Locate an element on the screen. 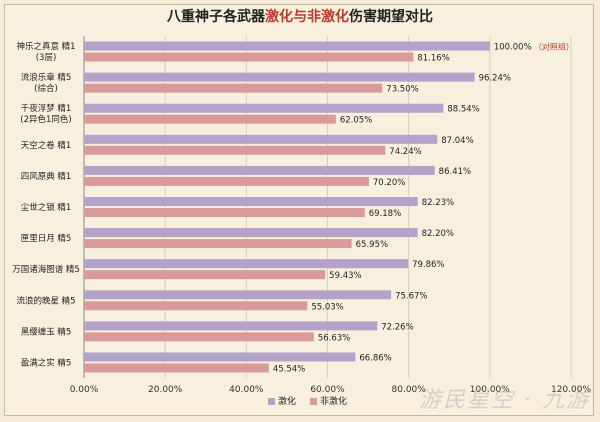 The image size is (600, 422). category-label: 流浪的晚星 精5 is located at coordinates (45, 300).